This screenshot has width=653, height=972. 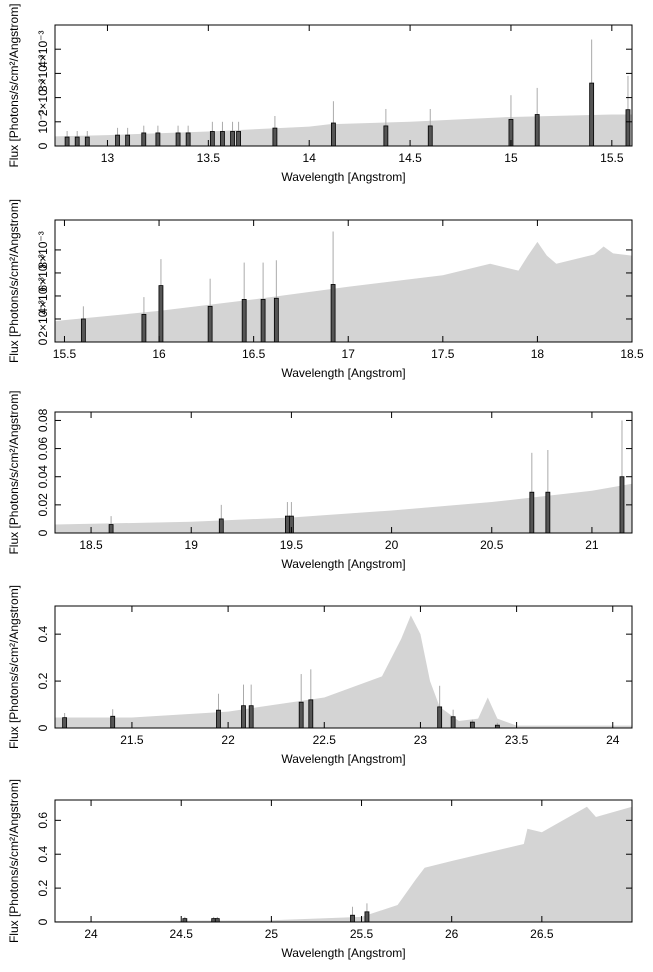 What do you see at coordinates (192, 545) in the screenshot?
I see `x-tick-label: 19` at bounding box center [192, 545].